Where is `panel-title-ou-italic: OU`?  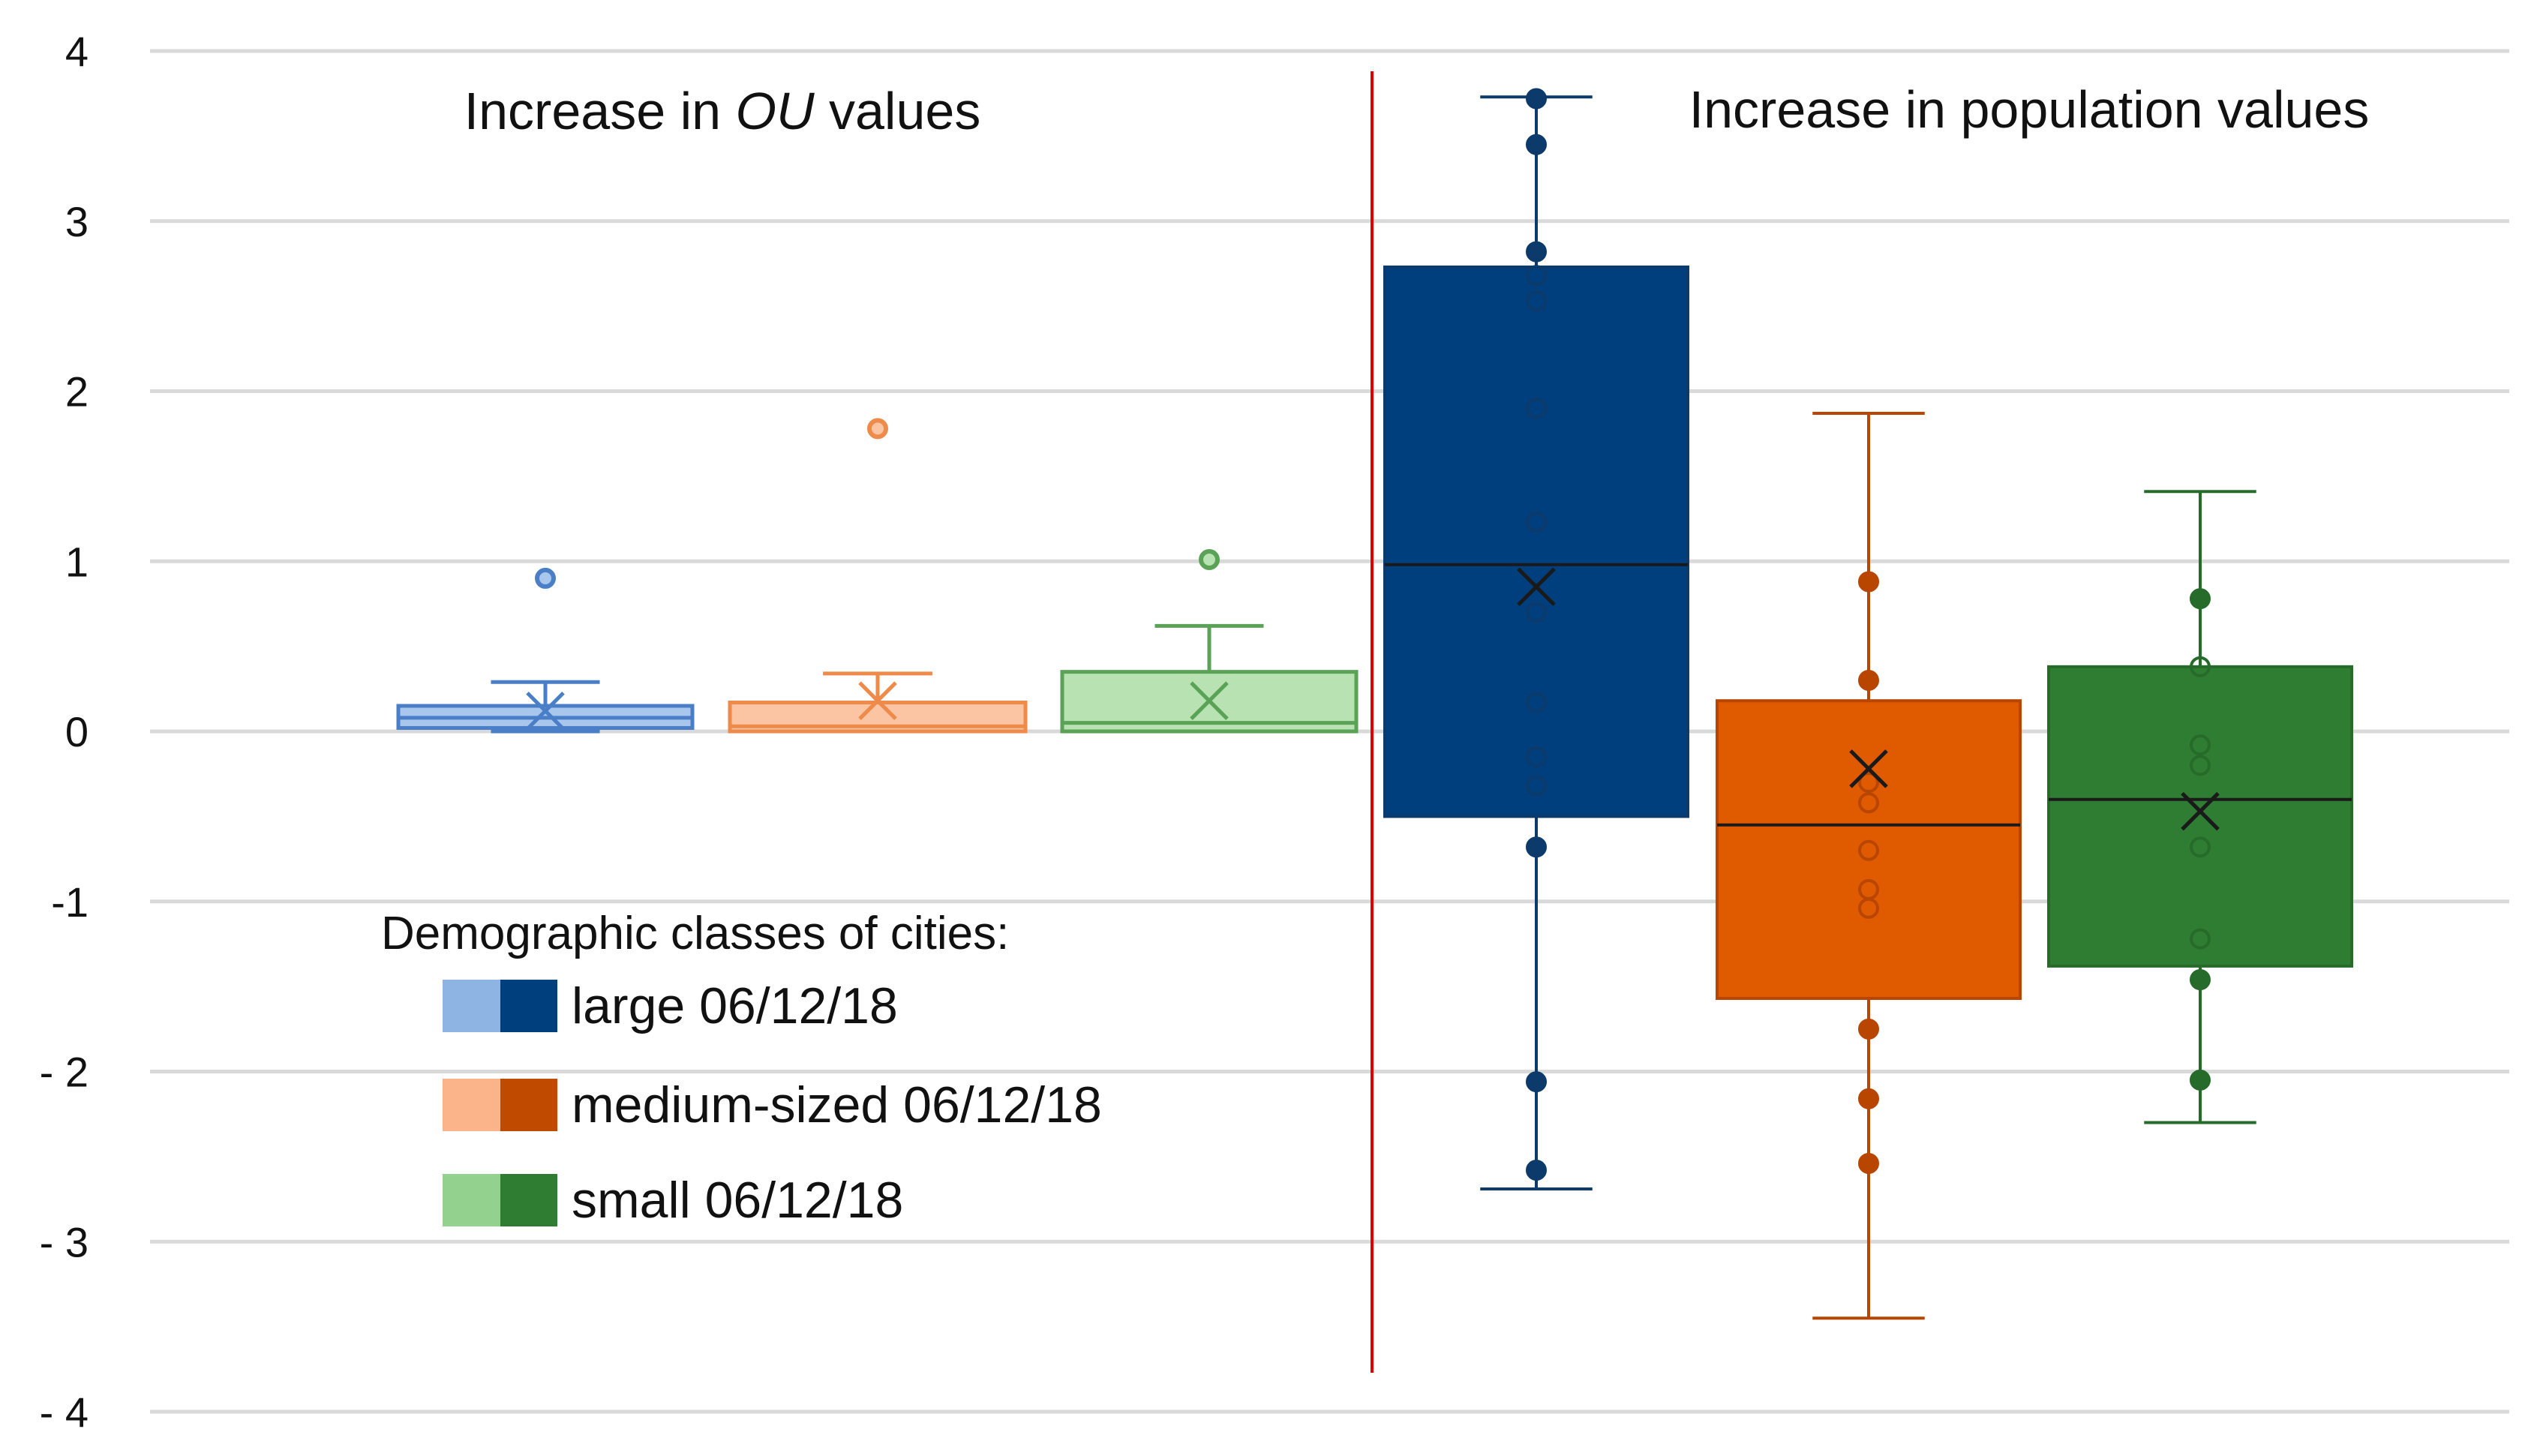 panel-title-ou-italic: OU is located at coordinates (776, 111).